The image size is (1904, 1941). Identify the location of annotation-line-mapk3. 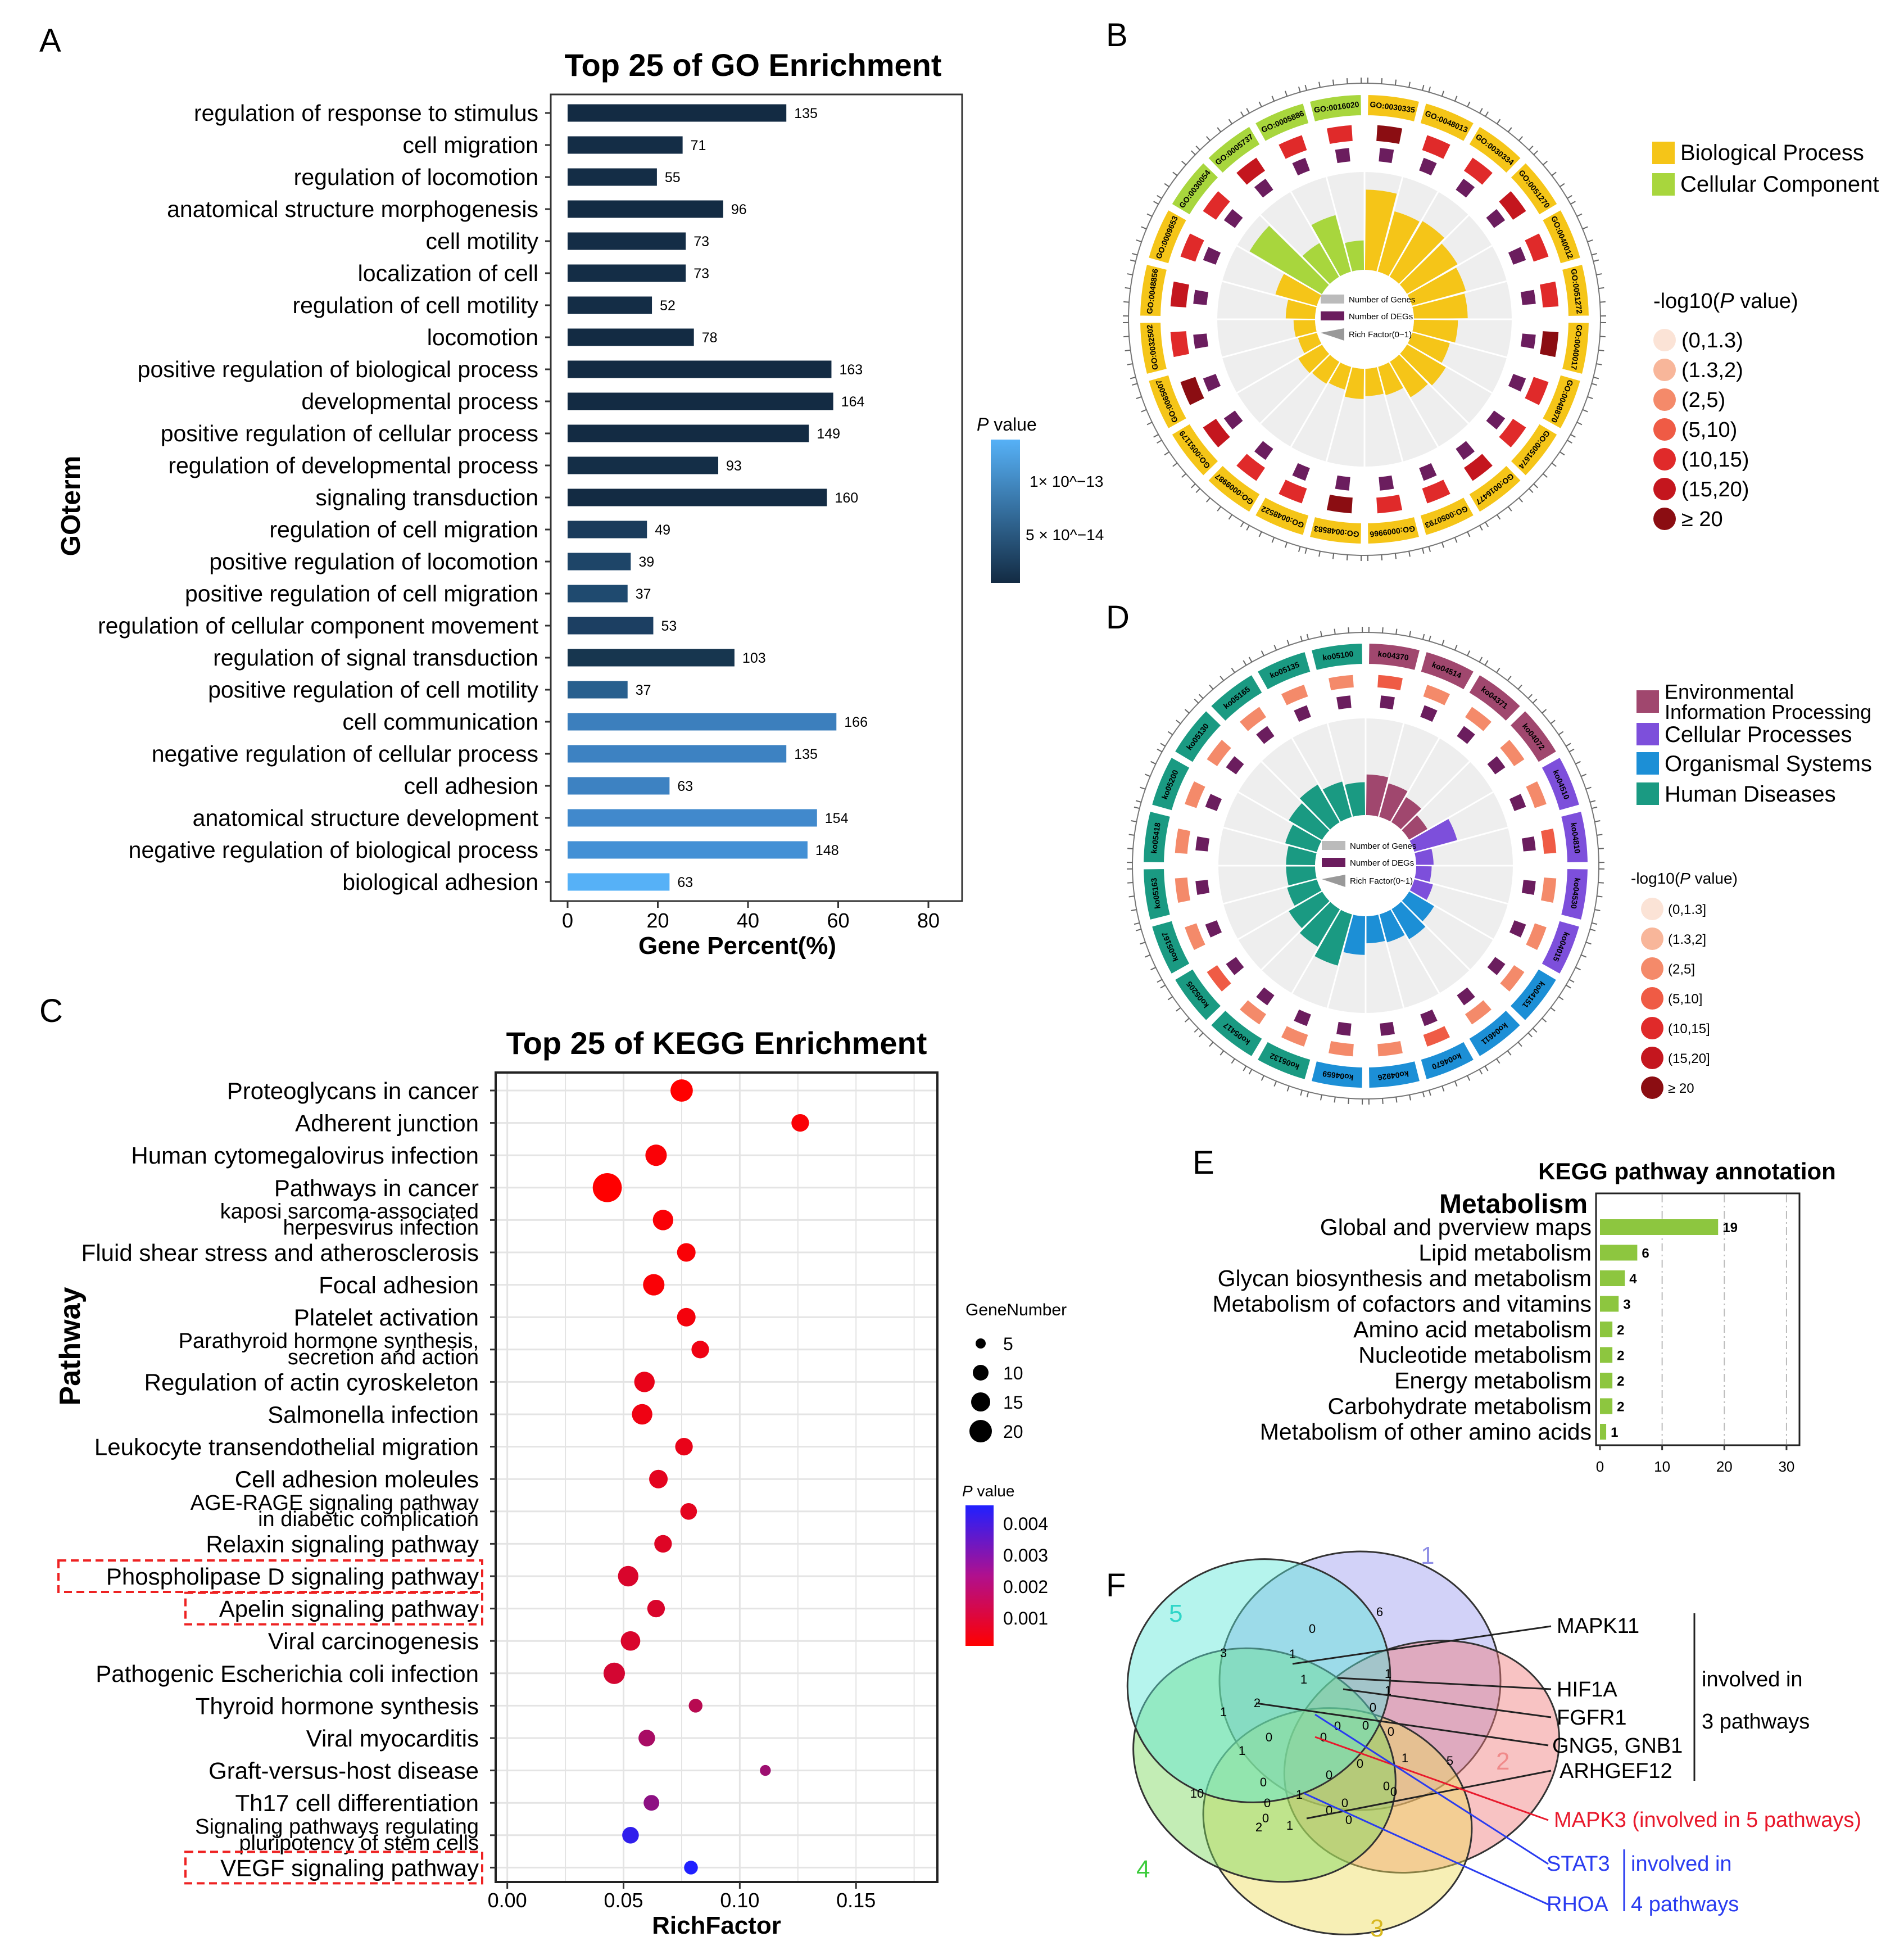
(1431, 1778).